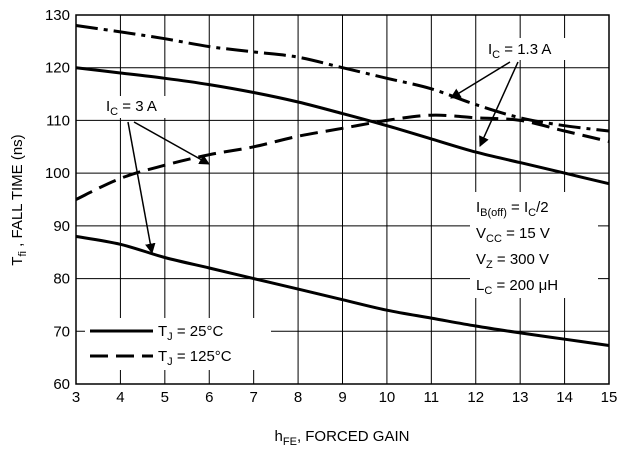 The image size is (619, 450). I want to click on x-axis-label-rest: , FORCED GAIN, so click(353, 436).